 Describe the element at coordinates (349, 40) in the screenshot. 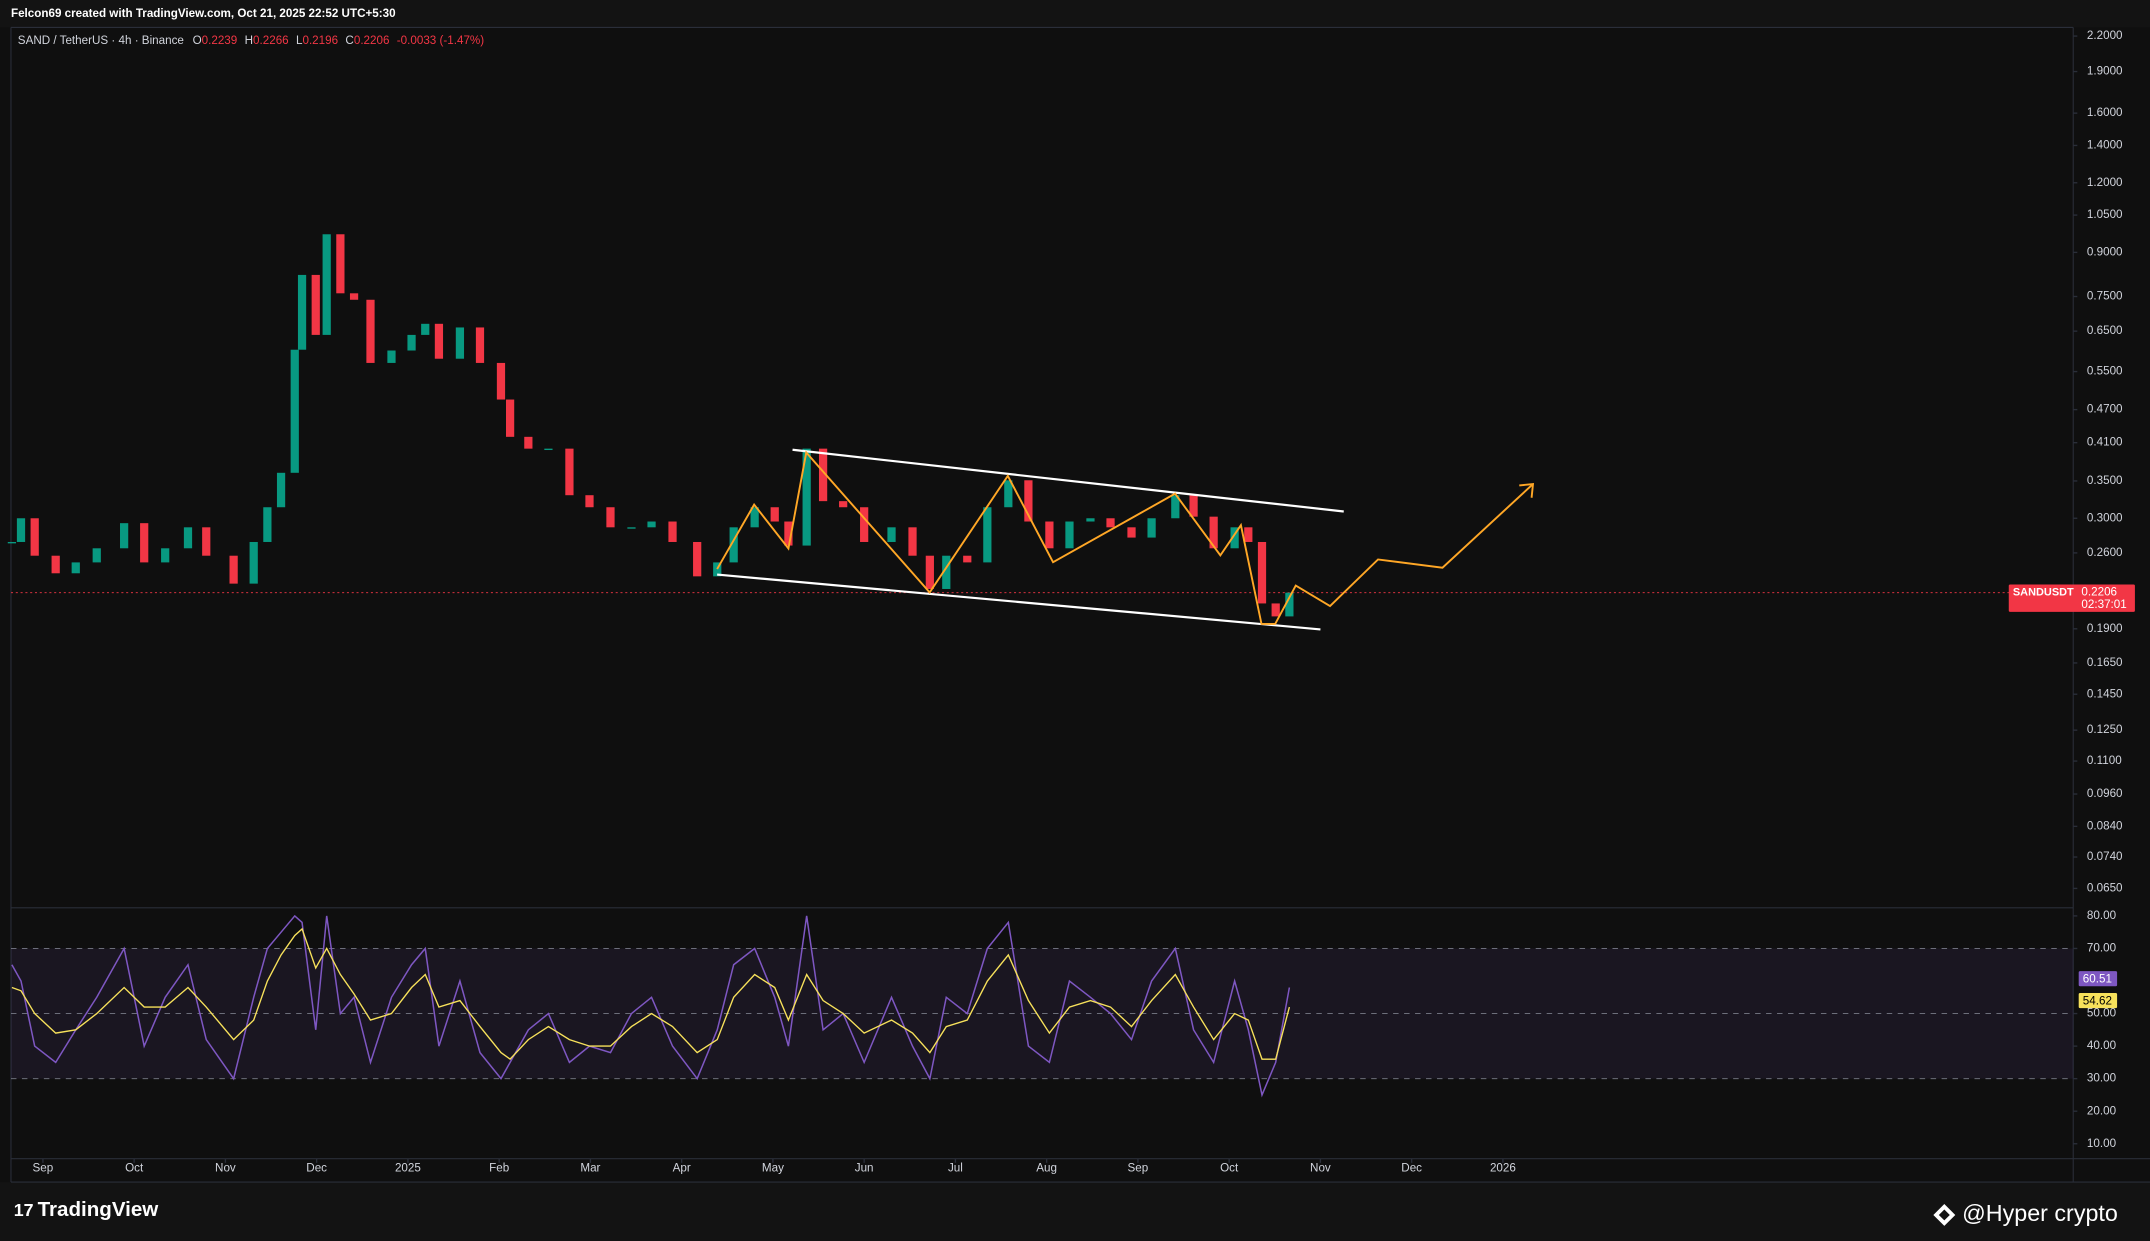

I see `ohlc-key: C` at that location.